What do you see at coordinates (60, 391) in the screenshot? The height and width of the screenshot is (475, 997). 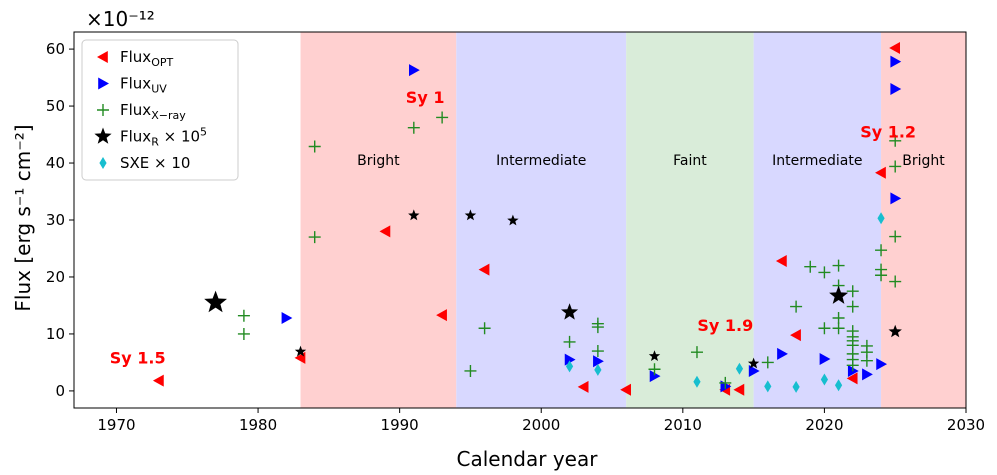 I see `y-tick-label-0: 0` at bounding box center [60, 391].